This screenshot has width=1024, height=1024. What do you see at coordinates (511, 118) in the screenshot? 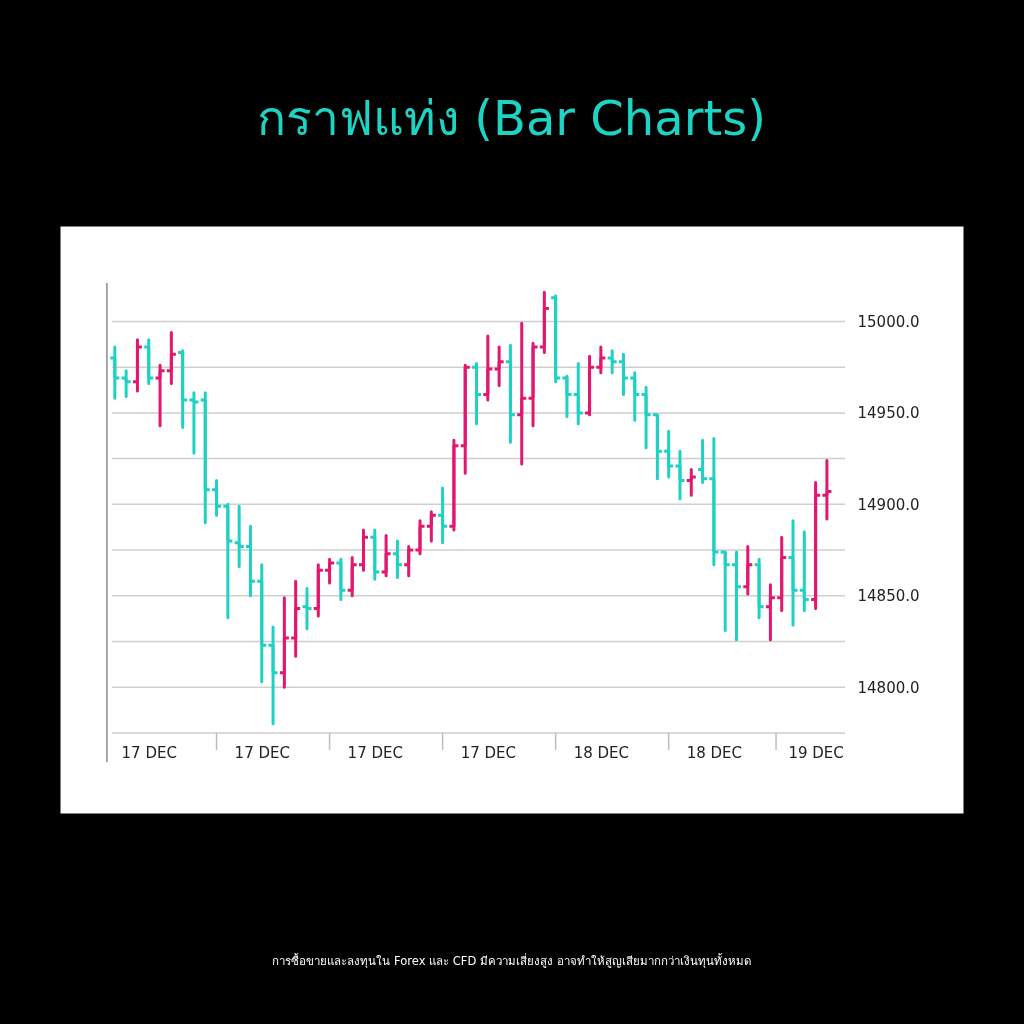
I see `chart-title: กราฟแท่ง (Bar Charts)` at bounding box center [511, 118].